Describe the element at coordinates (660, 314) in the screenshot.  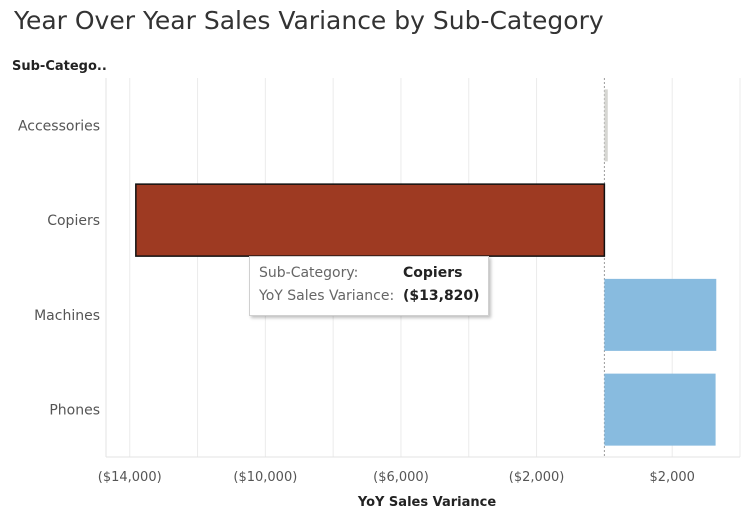
I see `bar-machines` at that location.